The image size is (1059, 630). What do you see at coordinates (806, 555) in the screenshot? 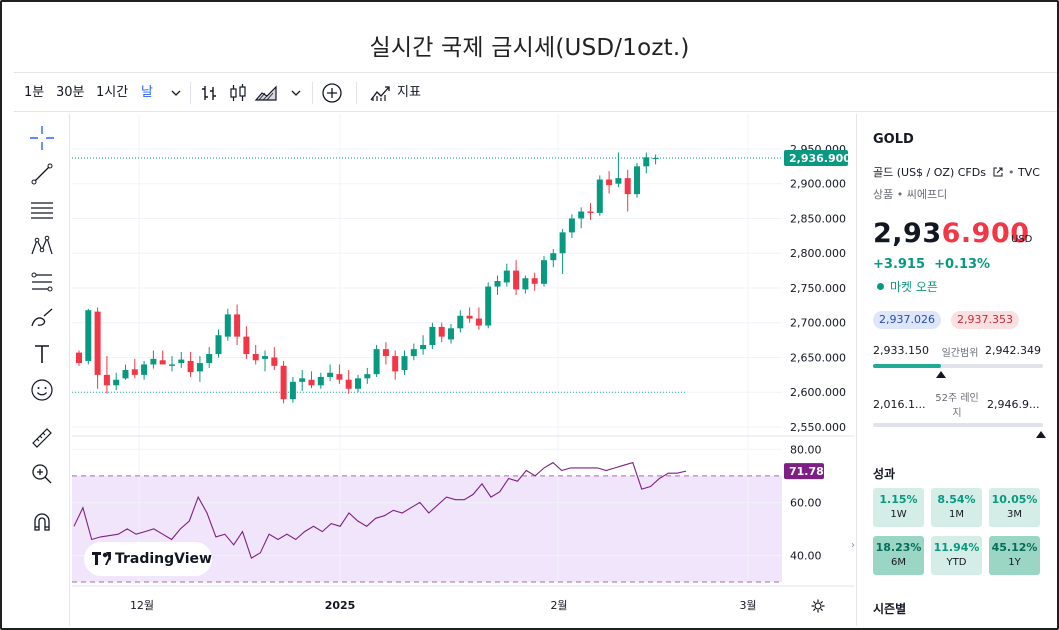
I see `rsi-tick-label: 40.00` at bounding box center [806, 555].